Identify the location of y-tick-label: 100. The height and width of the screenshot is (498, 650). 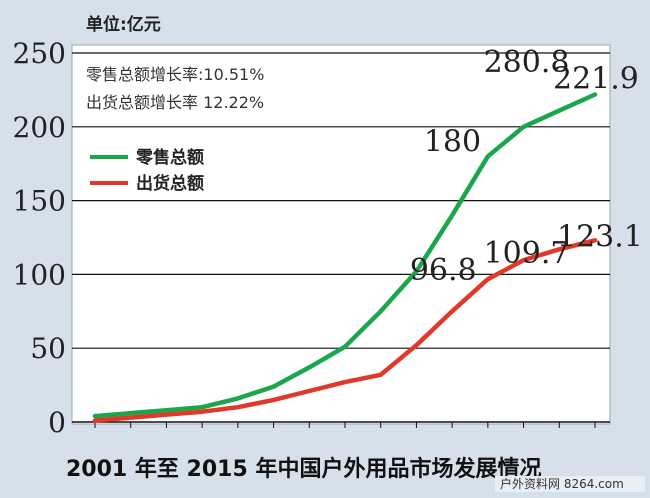
(39, 274).